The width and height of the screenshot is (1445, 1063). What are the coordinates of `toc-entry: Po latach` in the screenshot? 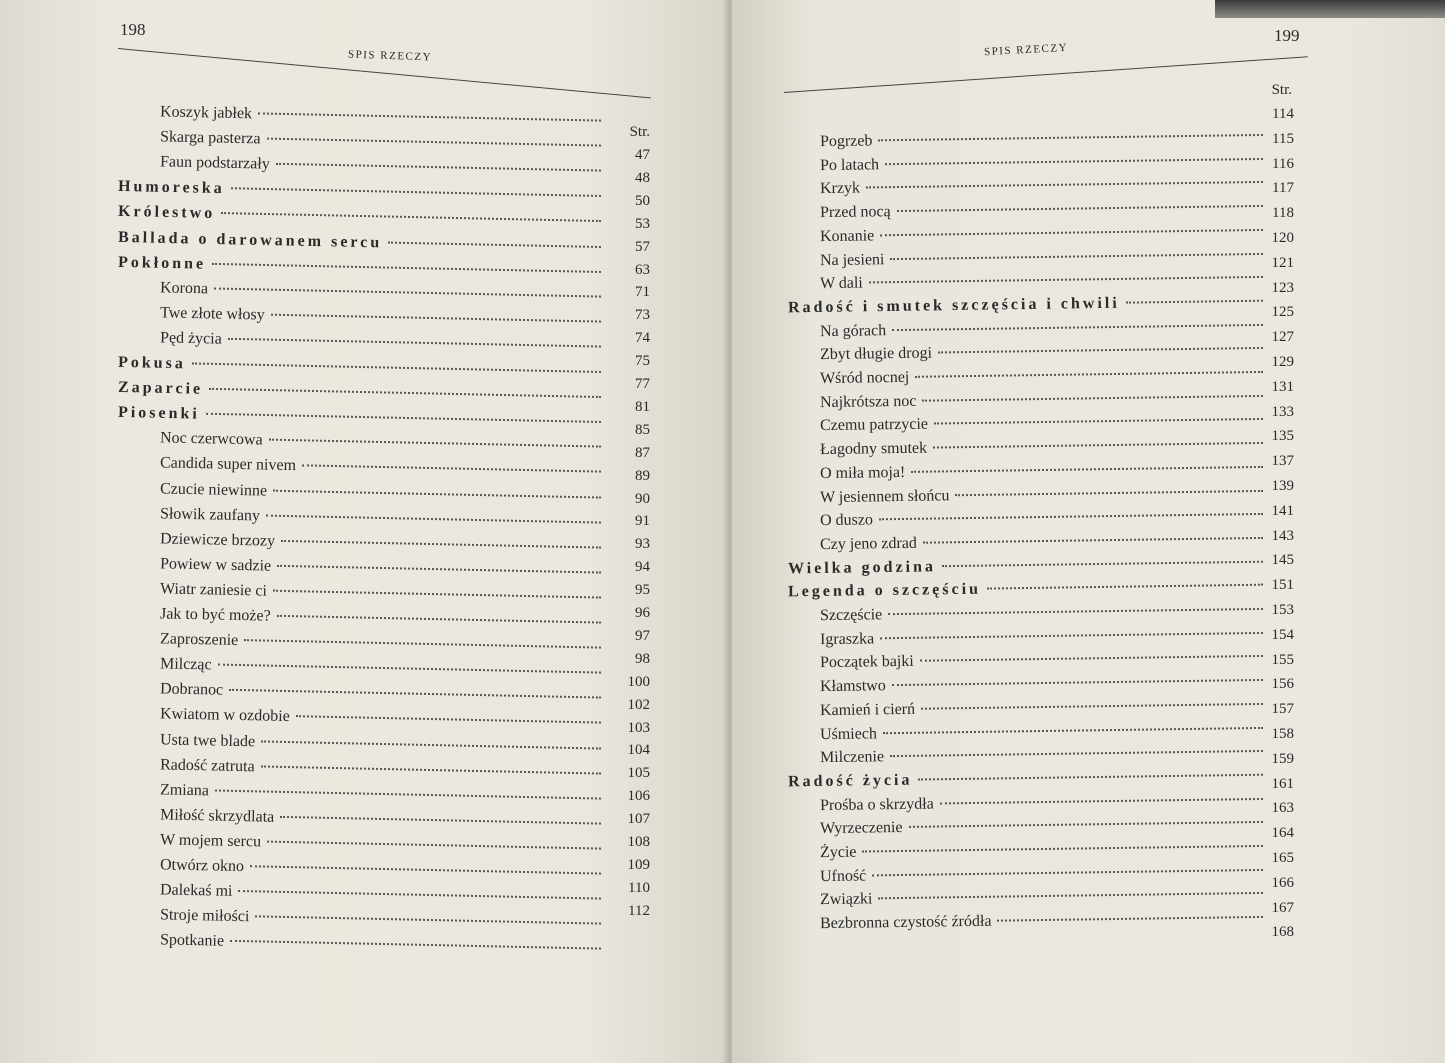 It's located at (1043, 163).